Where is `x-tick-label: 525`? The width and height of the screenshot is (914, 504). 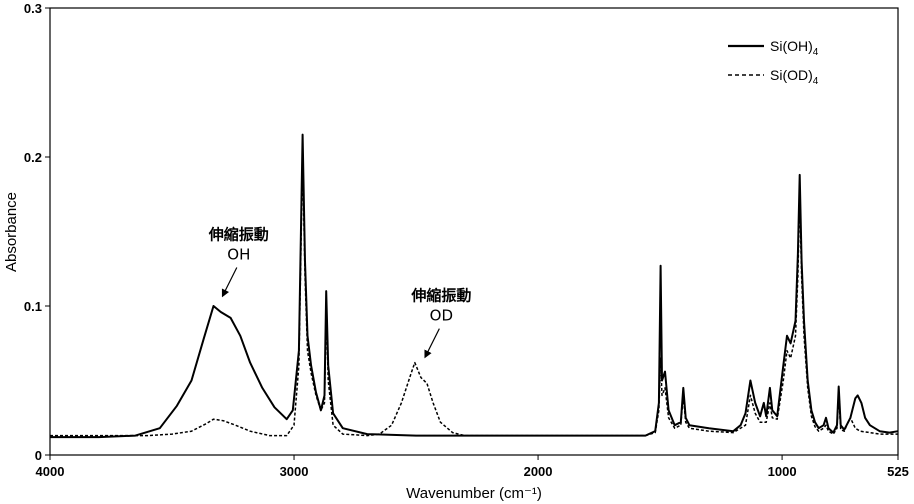 x-tick-label: 525 is located at coordinates (898, 471).